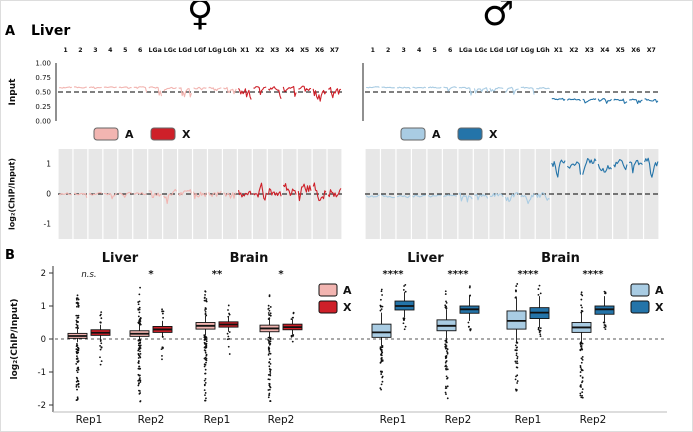 Image resolution: width=693 pixels, height=432 pixels. What do you see at coordinates (388, 50) in the screenshot?
I see `chrom-label: 2` at bounding box center [388, 50].